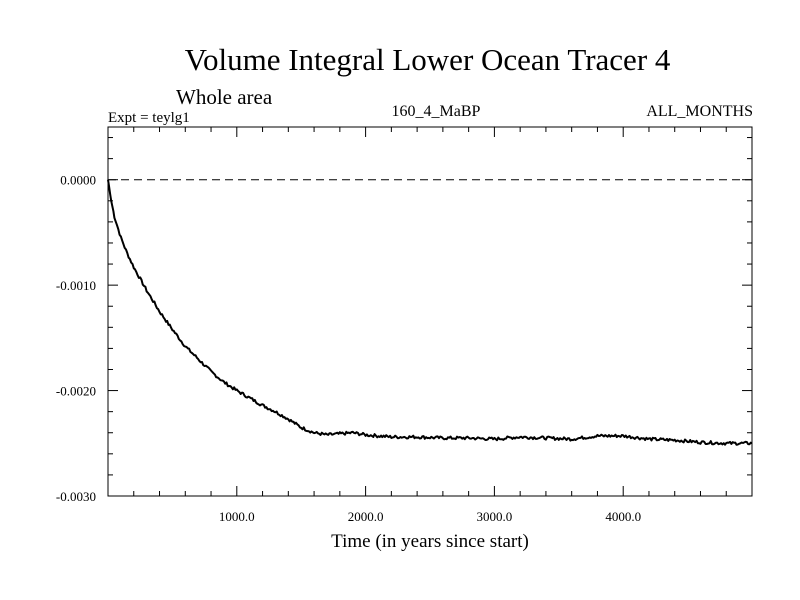  What do you see at coordinates (366, 516) in the screenshot?
I see `x-tick-label: 2000.0` at bounding box center [366, 516].